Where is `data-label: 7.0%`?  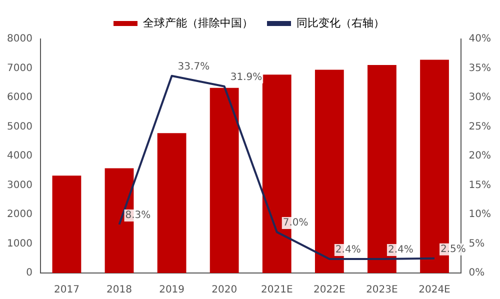
data-label: 7.0% is located at coordinates (295, 223).